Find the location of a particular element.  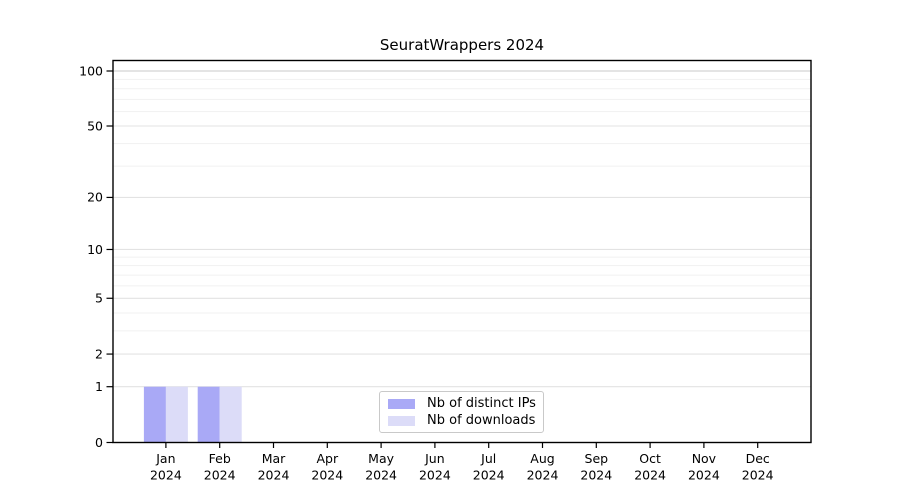

legend-row-distinct-ips: Nb of distinct IPs is located at coordinates (465, 403).